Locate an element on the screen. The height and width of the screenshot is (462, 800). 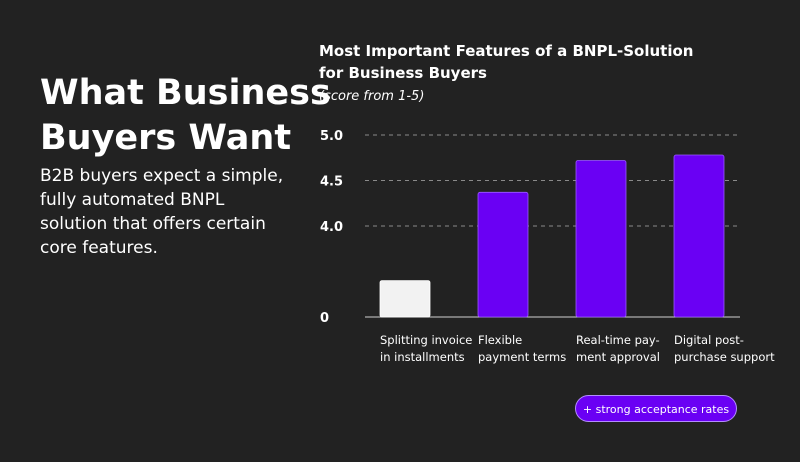
x-tick-label: in installments is located at coordinates (422, 357).